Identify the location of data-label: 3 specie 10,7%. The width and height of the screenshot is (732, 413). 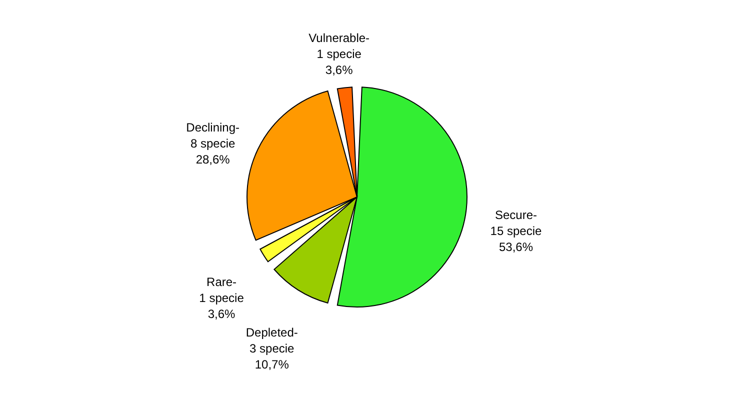
(272, 356).